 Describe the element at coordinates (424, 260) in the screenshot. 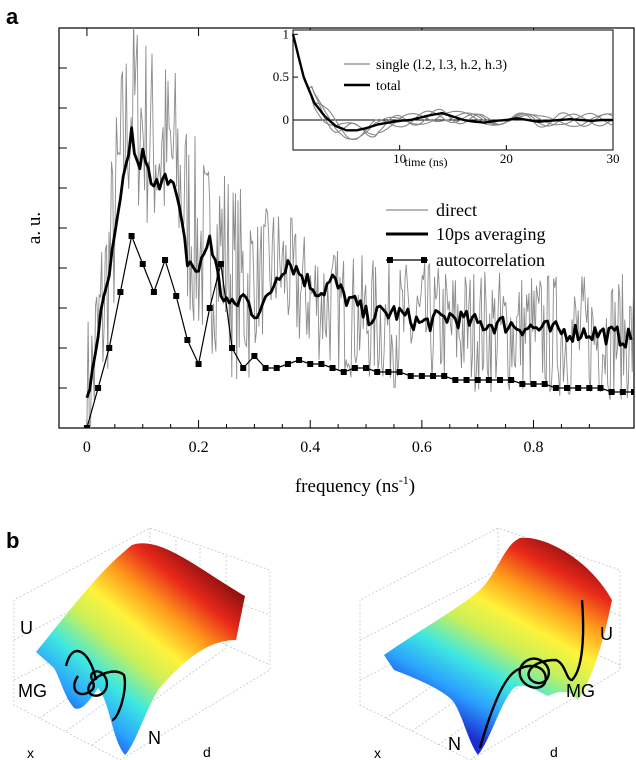

I see `legend-marker-autocorrelation-end` at that location.